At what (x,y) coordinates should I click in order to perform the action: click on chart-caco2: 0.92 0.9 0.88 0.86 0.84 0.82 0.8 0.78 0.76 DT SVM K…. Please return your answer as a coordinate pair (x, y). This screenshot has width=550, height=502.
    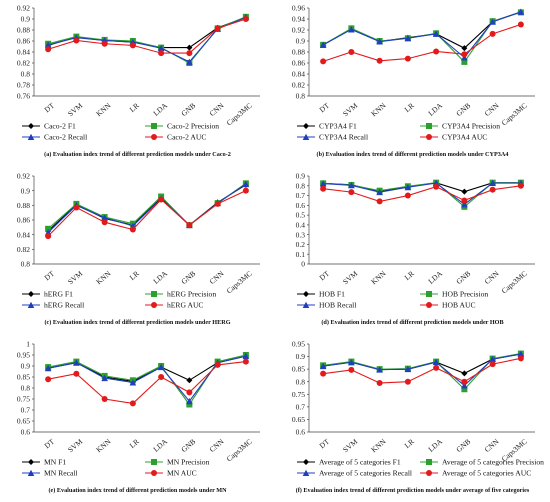
    Looking at the image, I should click on (138, 81).